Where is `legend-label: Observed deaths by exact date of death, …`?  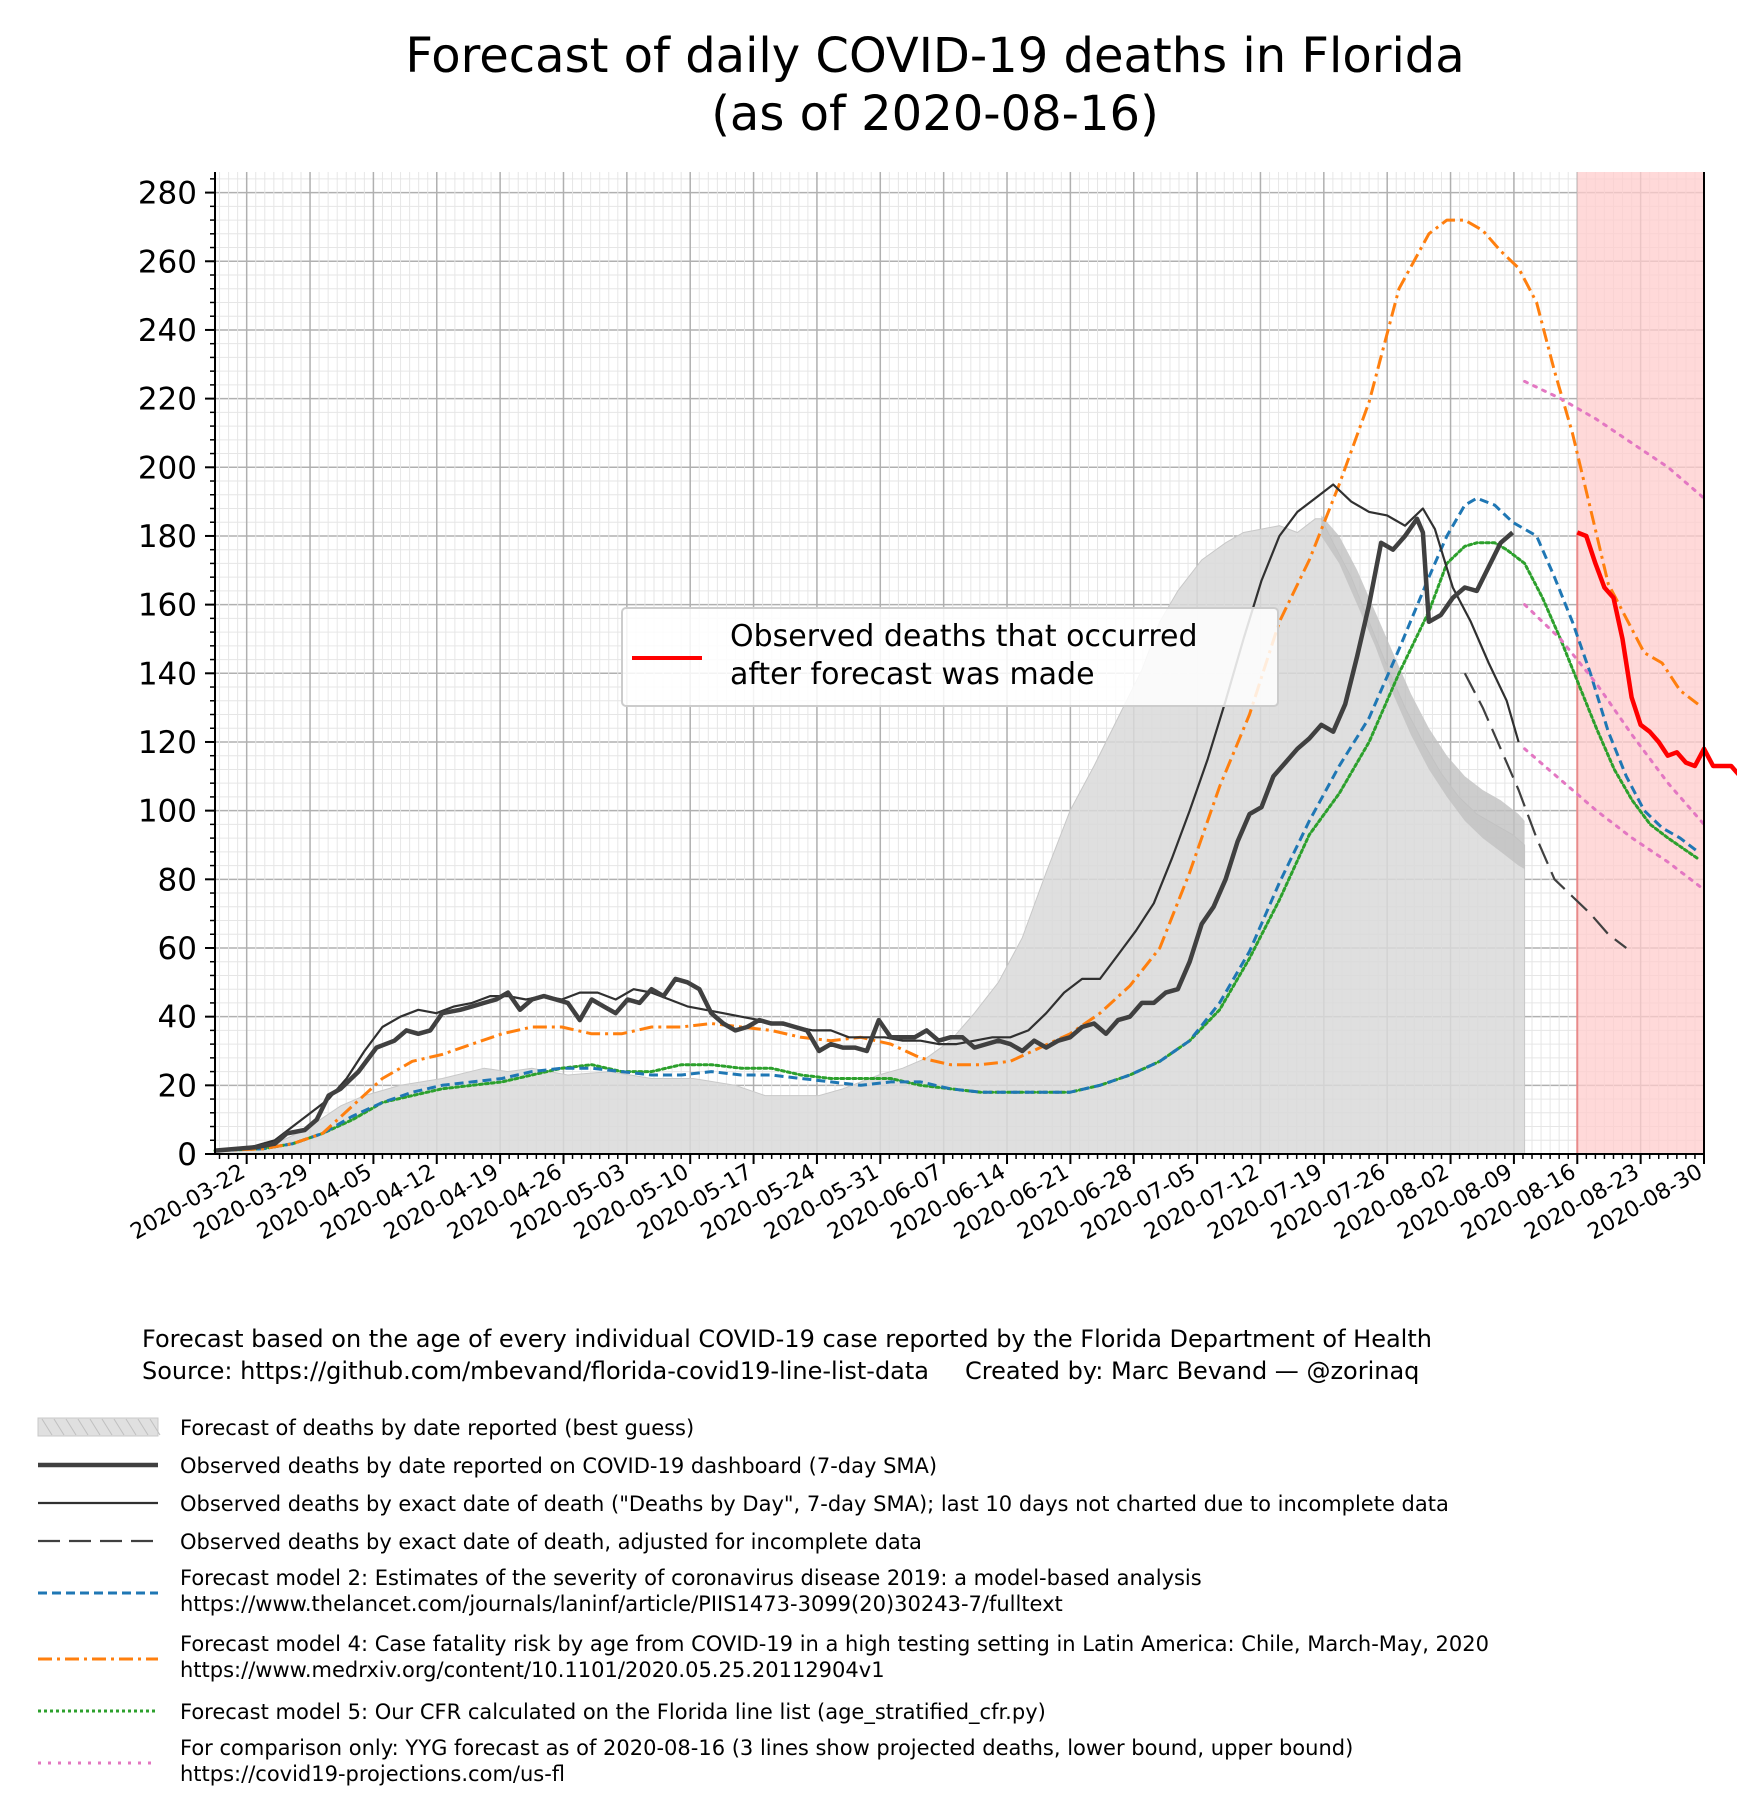
legend-label: Observed deaths by exact date of death, … is located at coordinates (551, 1542).